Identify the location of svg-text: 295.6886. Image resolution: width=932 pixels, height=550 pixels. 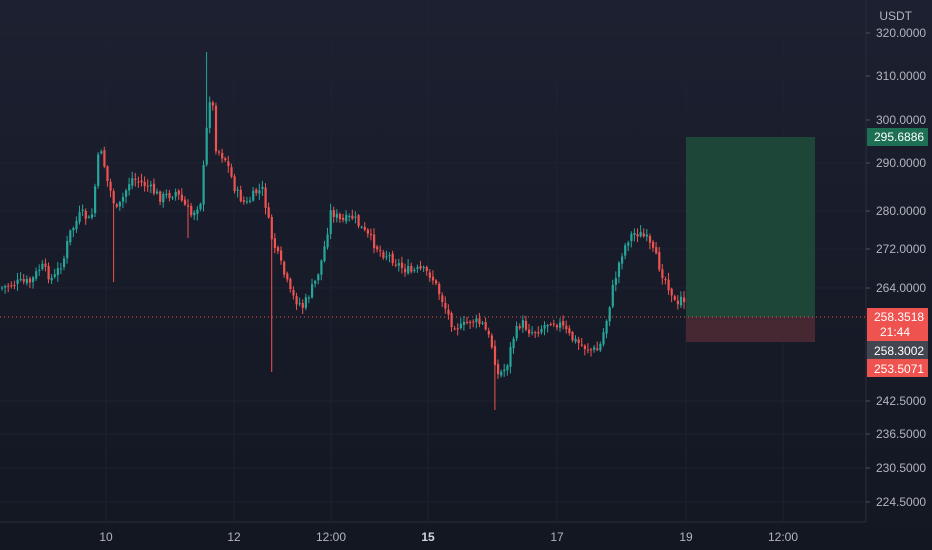
(899, 137).